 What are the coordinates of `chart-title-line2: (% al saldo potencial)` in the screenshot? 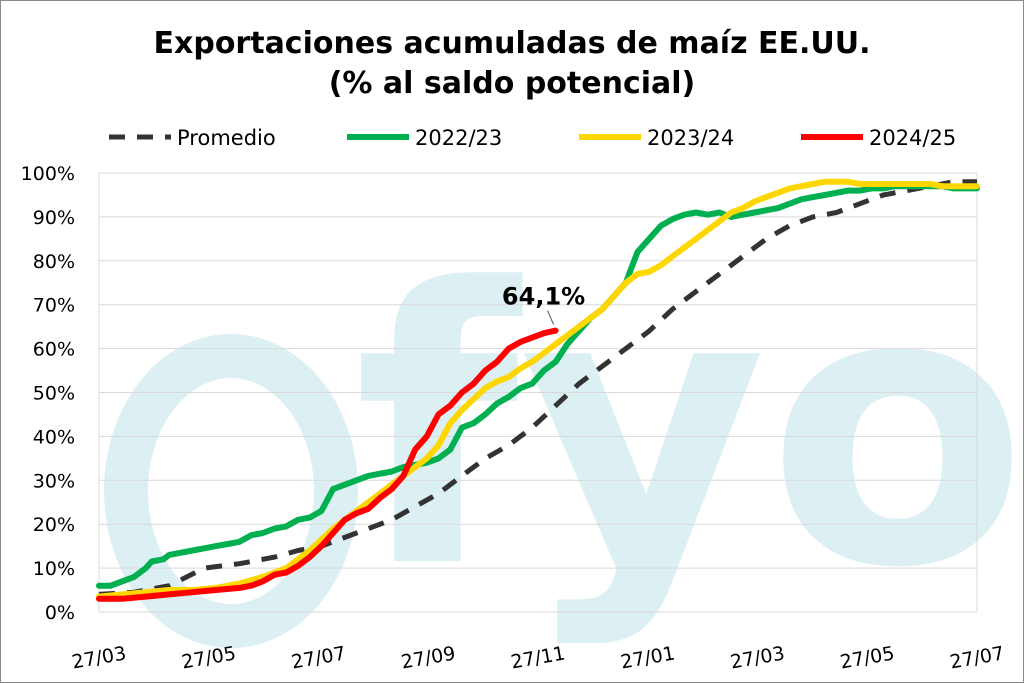 It's located at (512, 83).